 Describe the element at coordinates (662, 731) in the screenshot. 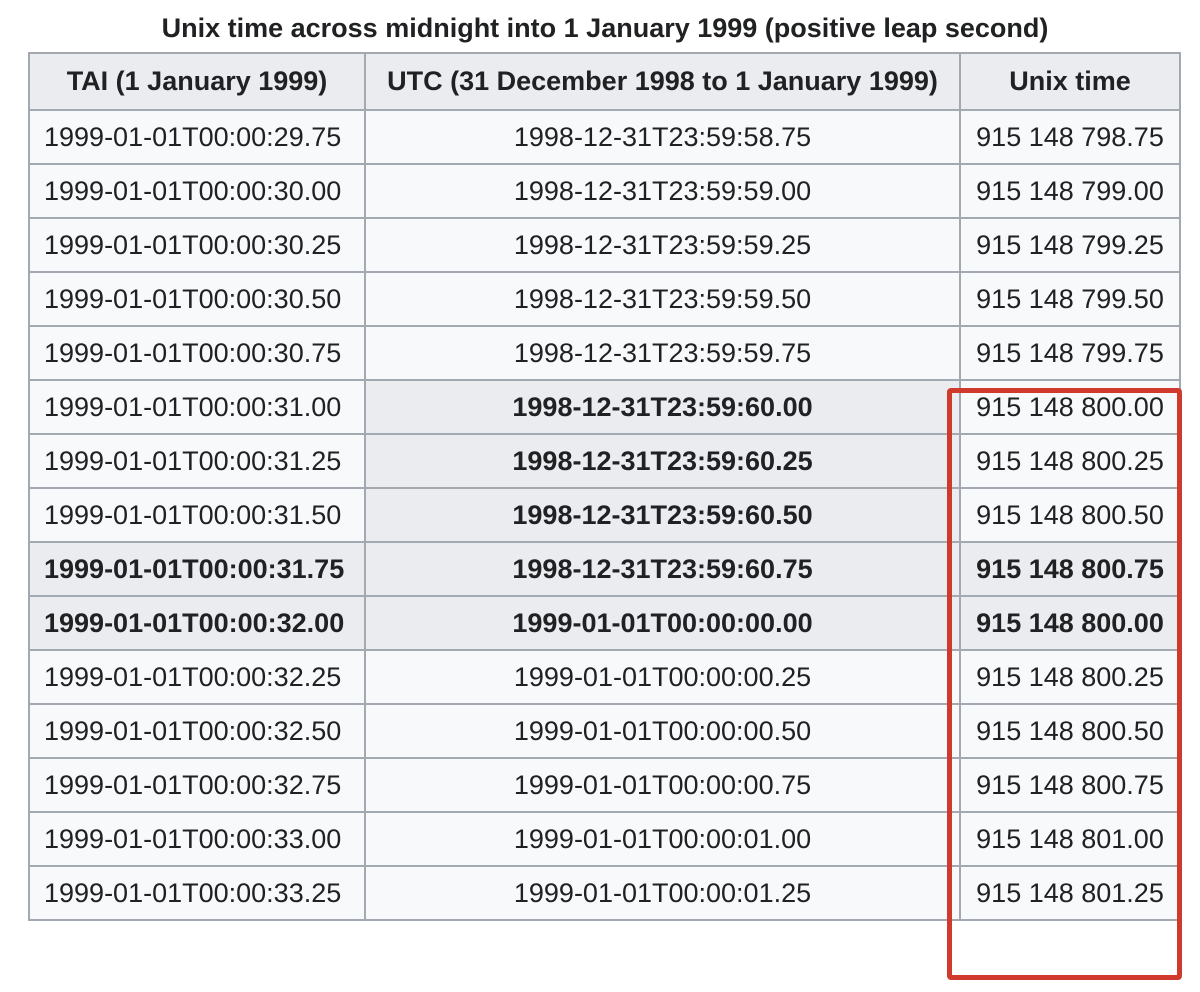

I see `utc-cell: 1999-01-01T00:00:00.50` at that location.